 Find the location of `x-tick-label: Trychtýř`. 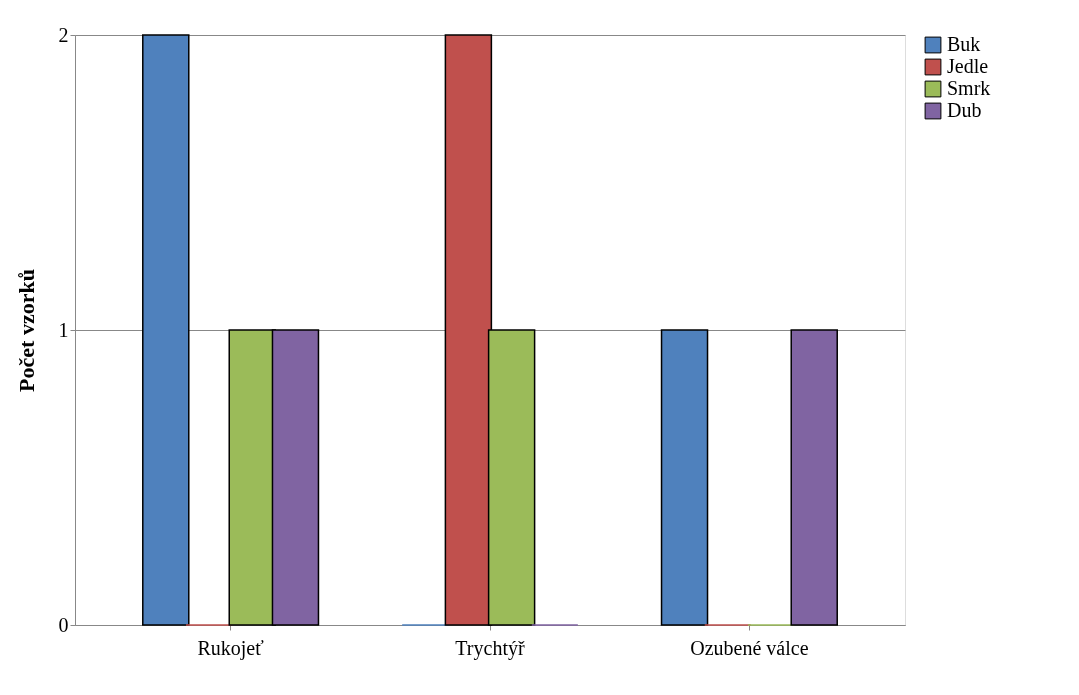

x-tick-label: Trychtýř is located at coordinates (490, 648).